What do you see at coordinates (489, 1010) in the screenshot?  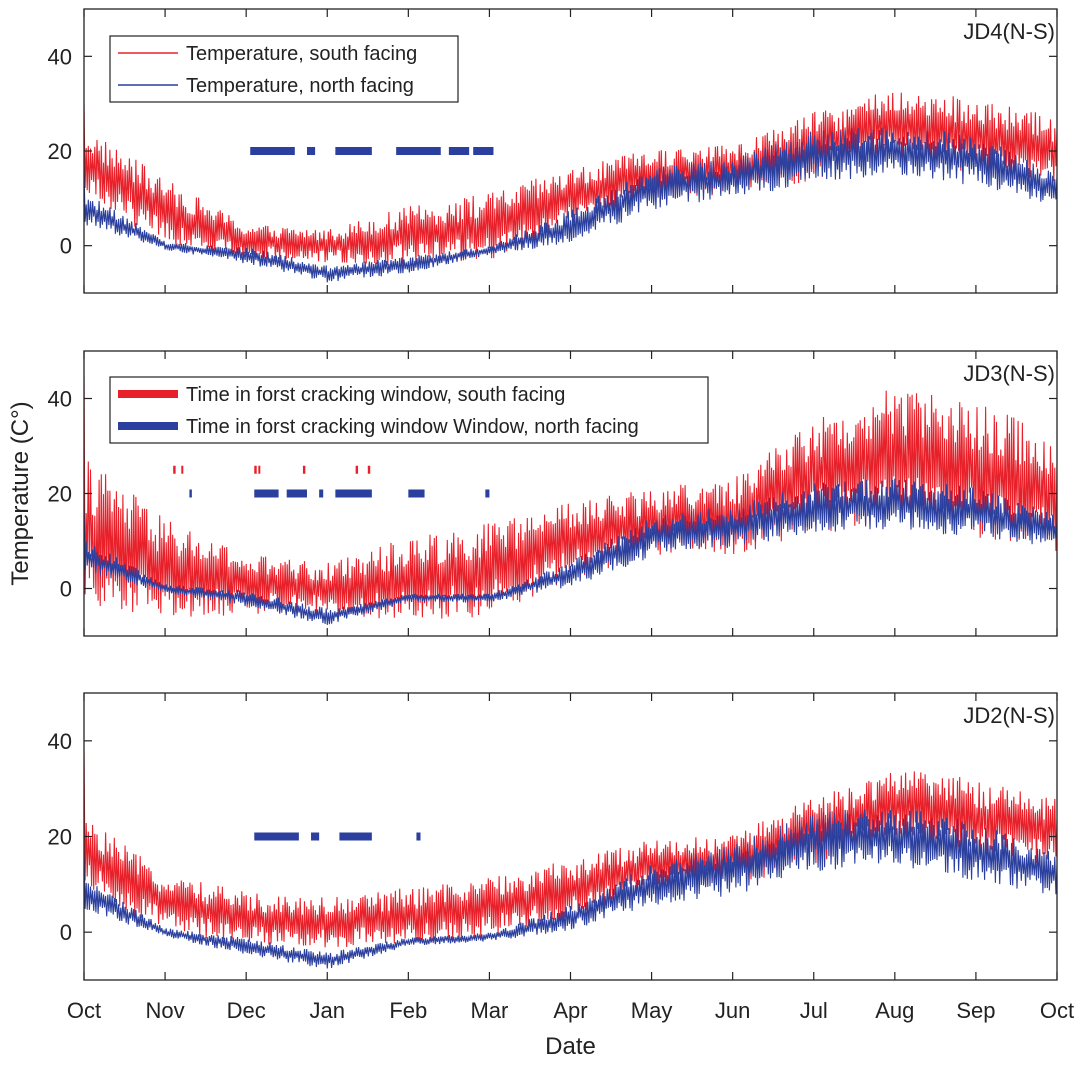 I see `x-tick-label: Mar` at bounding box center [489, 1010].